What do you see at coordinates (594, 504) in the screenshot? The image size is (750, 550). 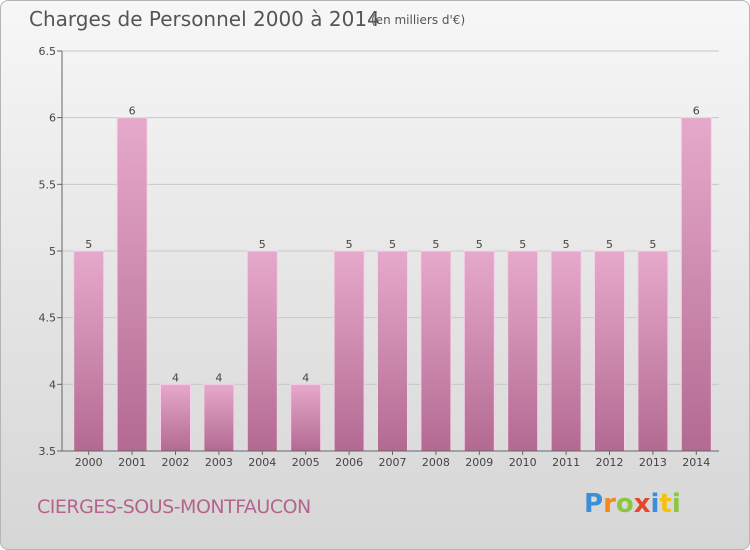 I see `logo-letter: P` at bounding box center [594, 504].